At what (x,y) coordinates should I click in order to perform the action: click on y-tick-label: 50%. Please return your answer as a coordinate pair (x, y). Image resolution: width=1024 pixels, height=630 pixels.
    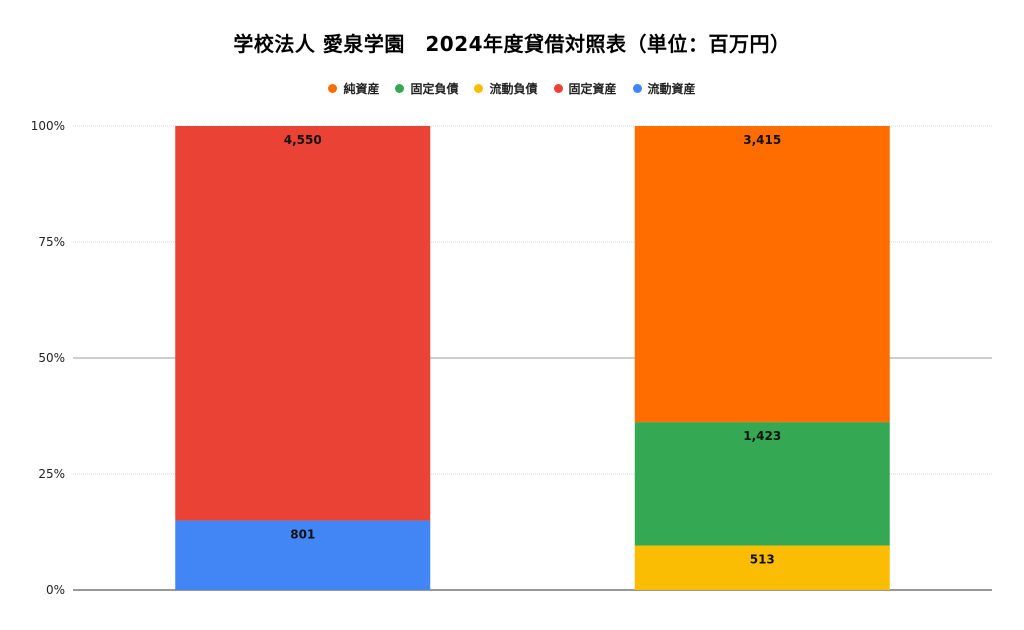
    Looking at the image, I should click on (51, 358).